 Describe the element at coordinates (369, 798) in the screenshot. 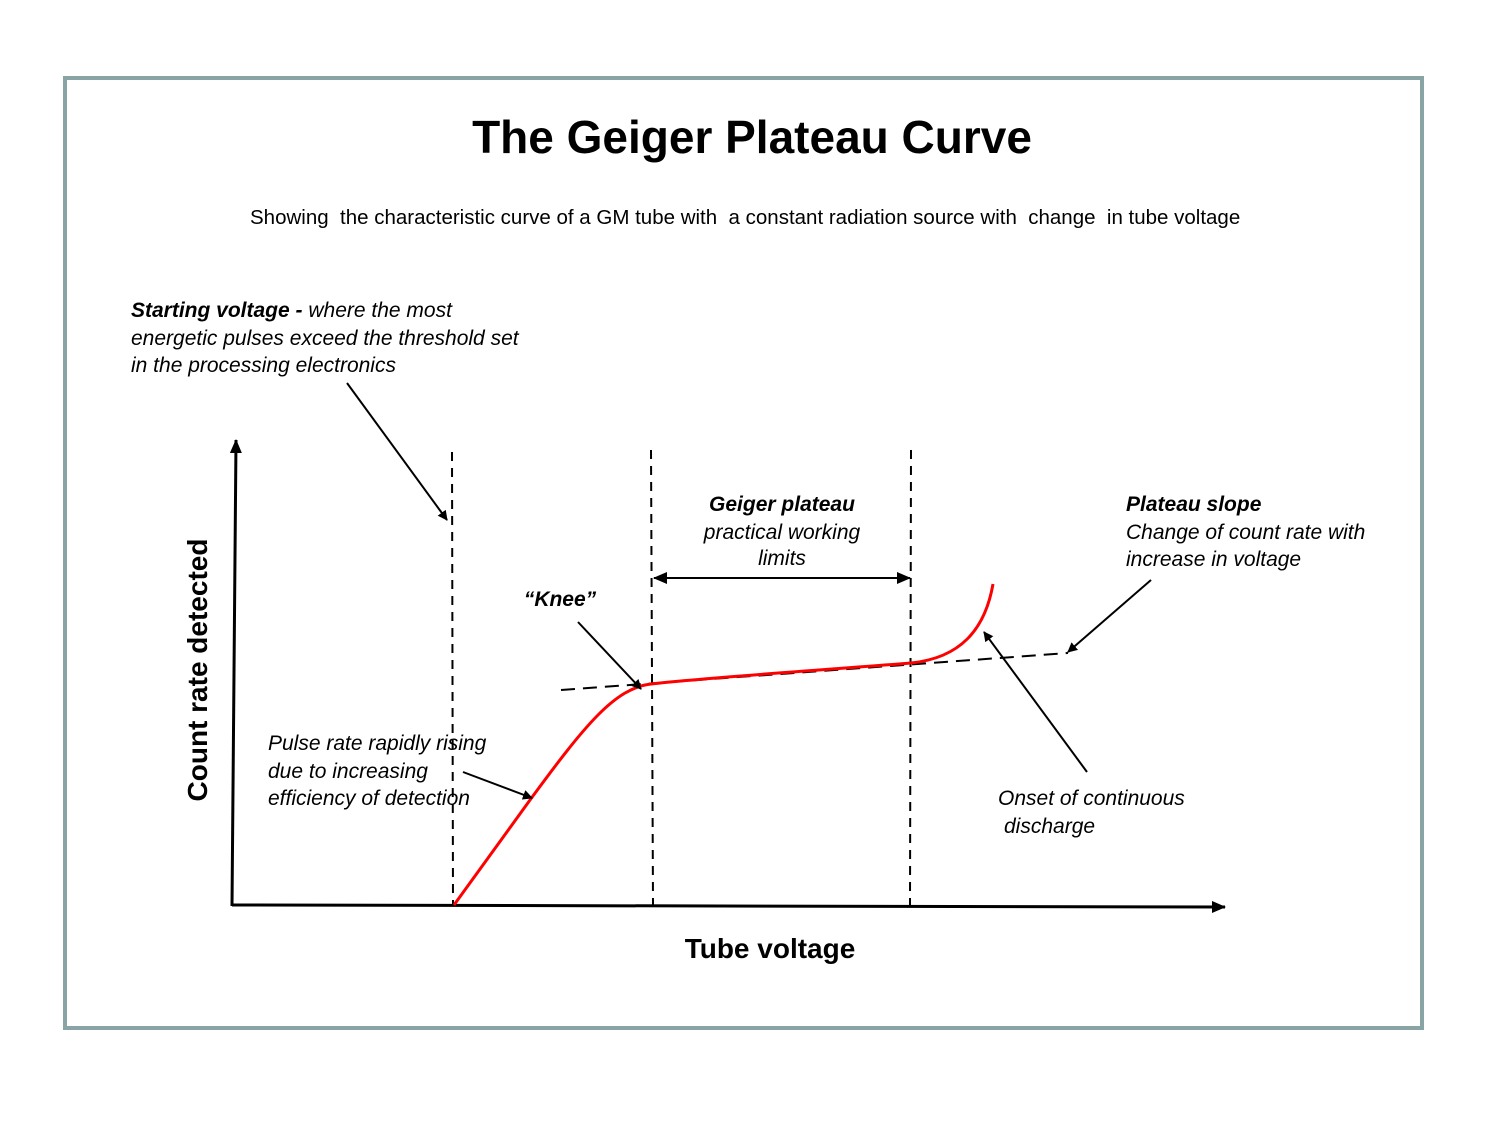

I see `pulse-rate-line3: efficiency of detection` at that location.